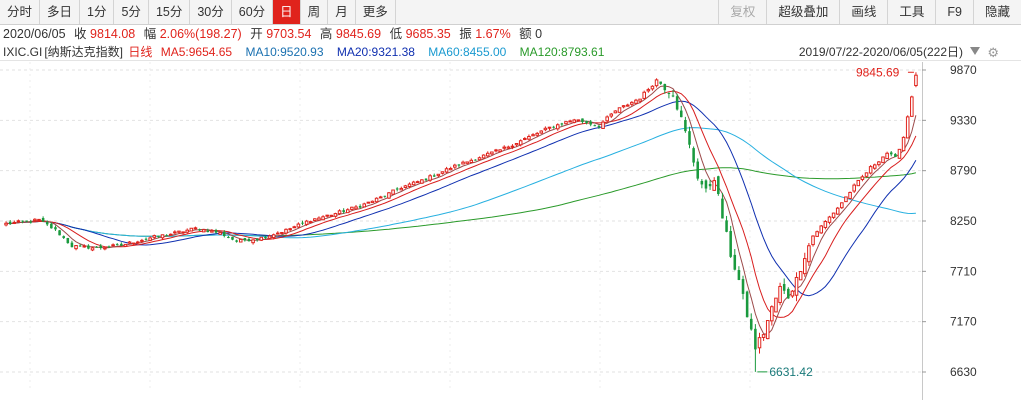  Describe the element at coordinates (954, 12) in the screenshot. I see `f9-button: F9` at that location.